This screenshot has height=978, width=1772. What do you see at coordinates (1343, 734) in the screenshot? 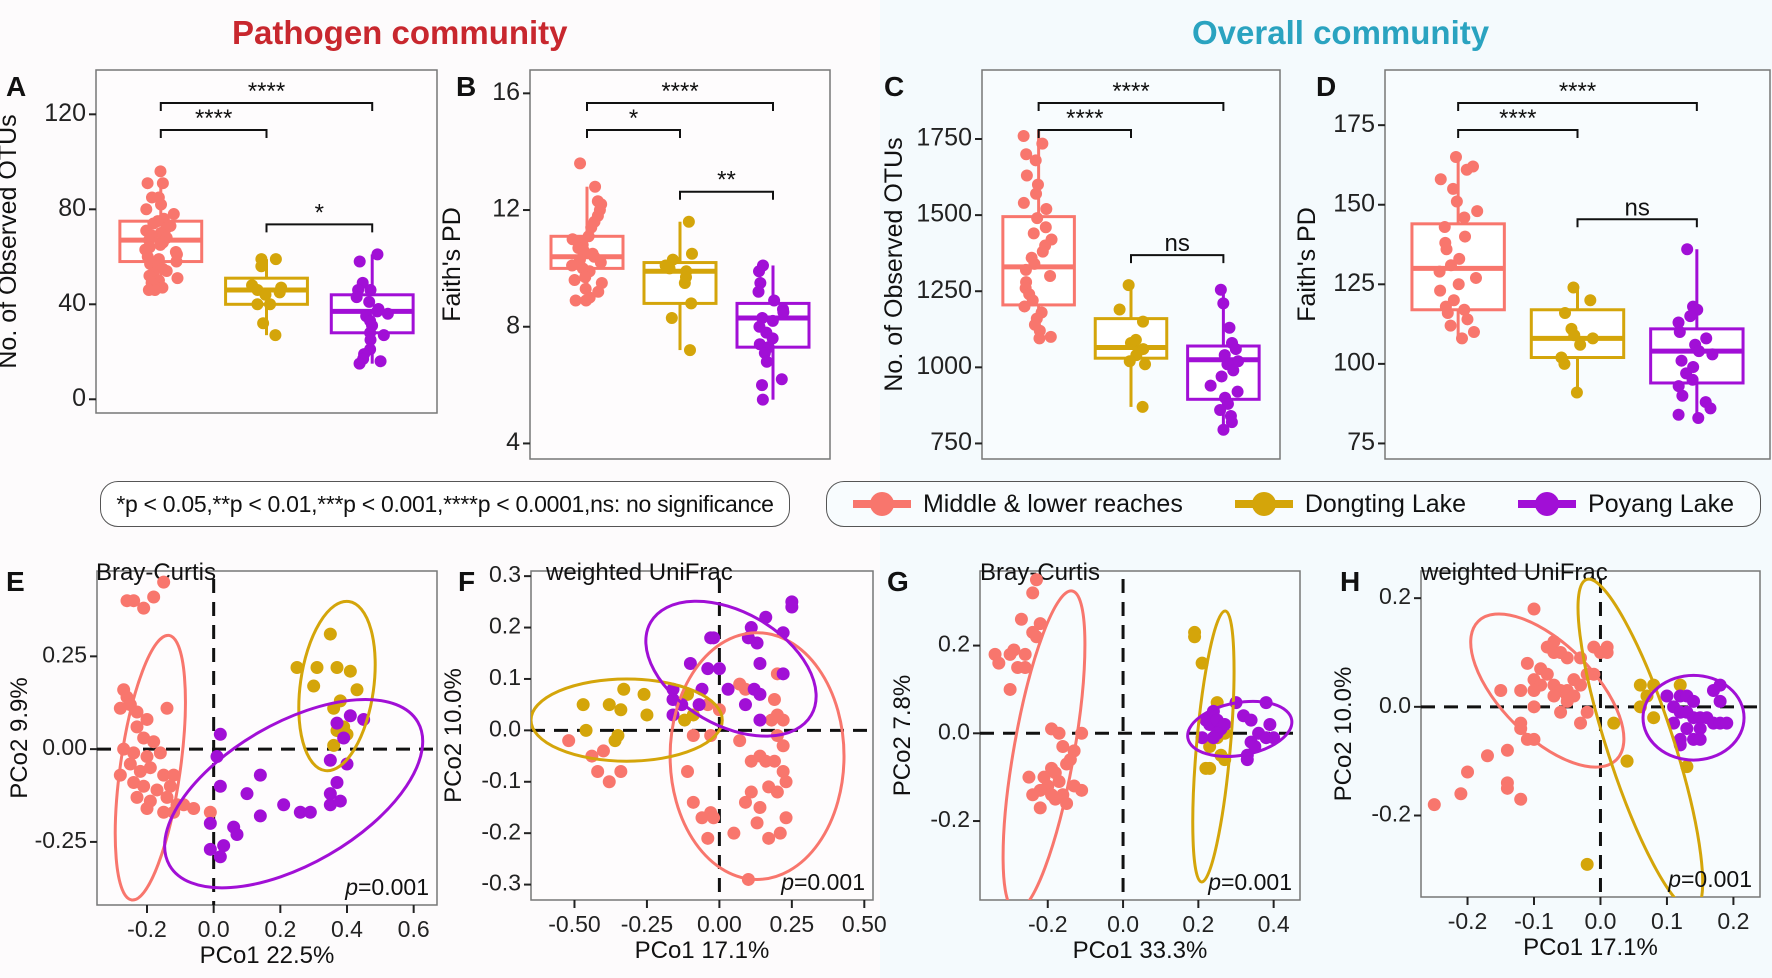
I see `y-axis-label: PCo2 10.0%` at bounding box center [1343, 734].